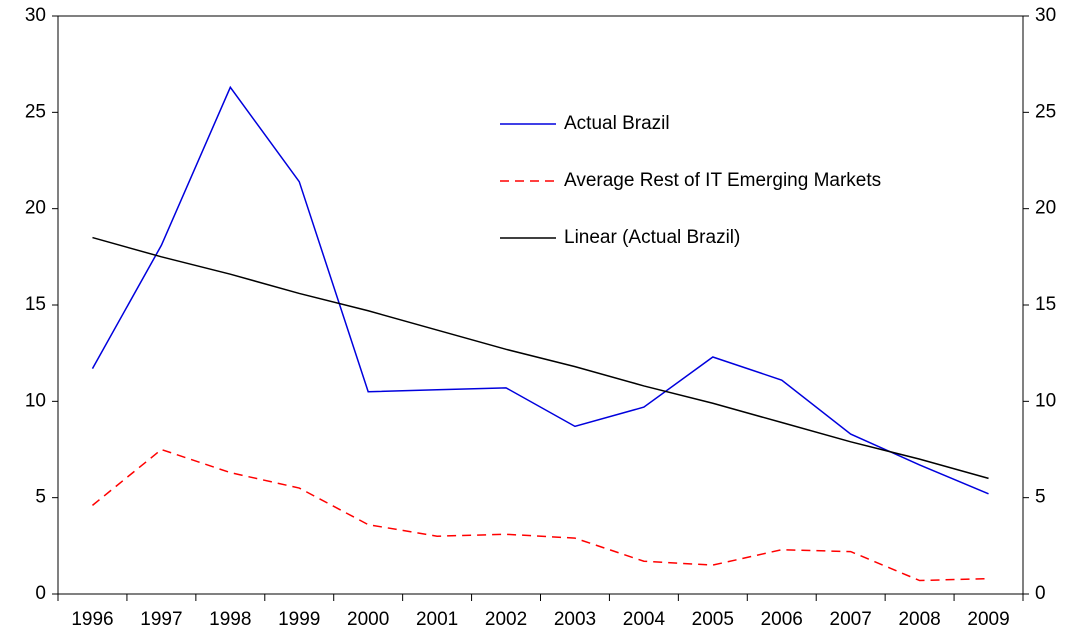 This screenshot has width=1071, height=635. I want to click on x-tick-label: 2008, so click(919, 619).